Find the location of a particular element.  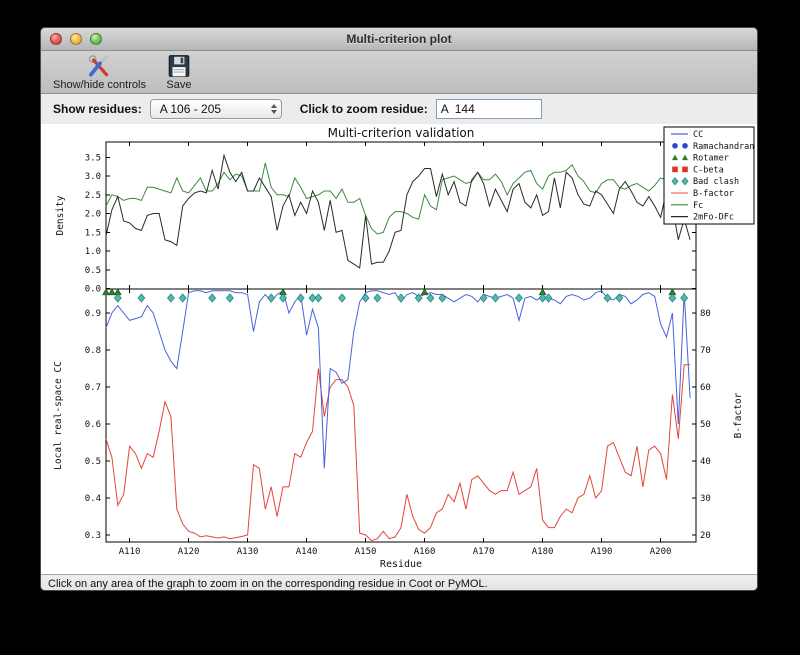

legend-entry: CC is located at coordinates (687, 135).